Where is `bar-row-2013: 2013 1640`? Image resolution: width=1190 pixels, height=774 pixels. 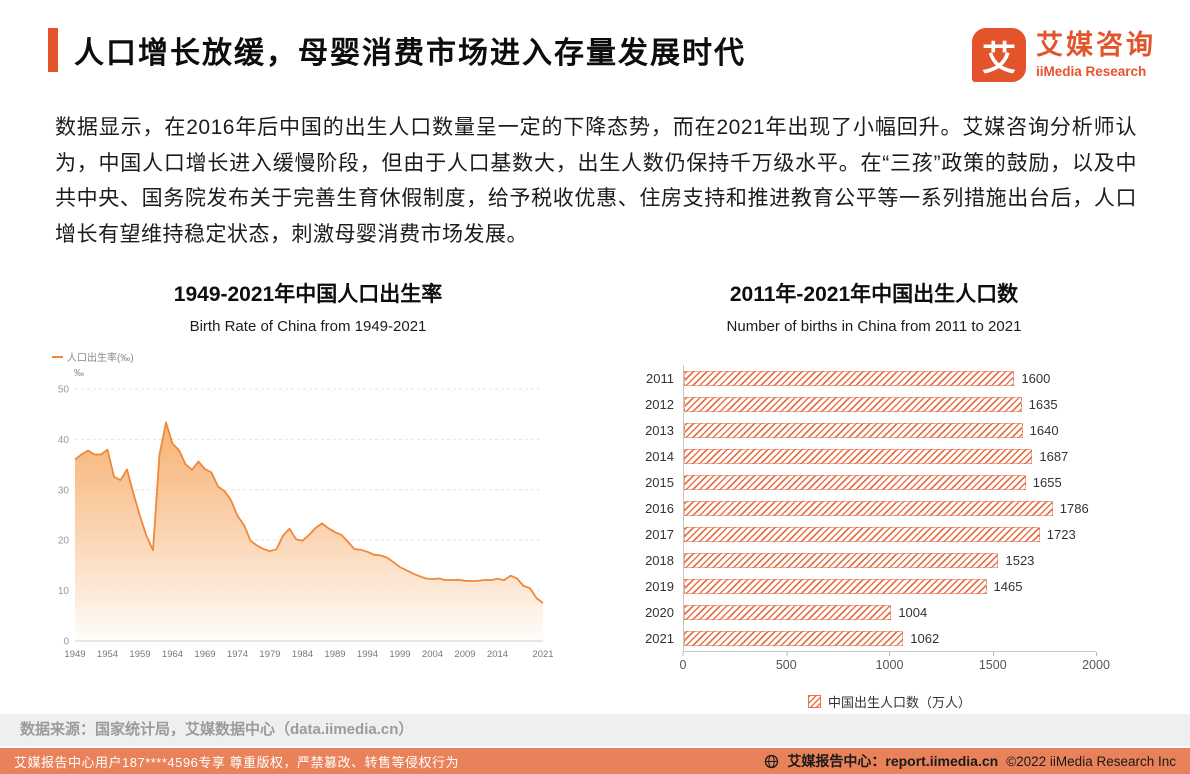 bar-row-2013: 2013 1640 is located at coordinates (874, 430).